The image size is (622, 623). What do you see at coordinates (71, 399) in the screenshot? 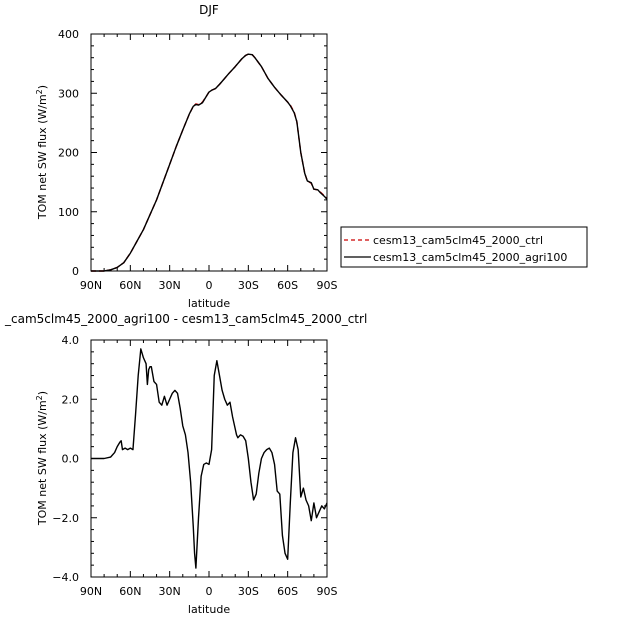
I see `y-tick-label: 2.0` at bounding box center [71, 399].